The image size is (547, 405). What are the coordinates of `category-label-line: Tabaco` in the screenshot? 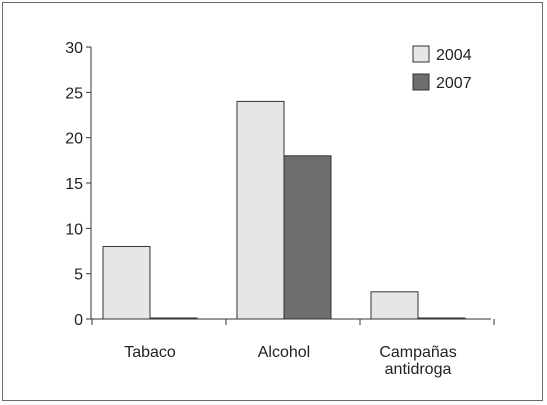 It's located at (150, 352).